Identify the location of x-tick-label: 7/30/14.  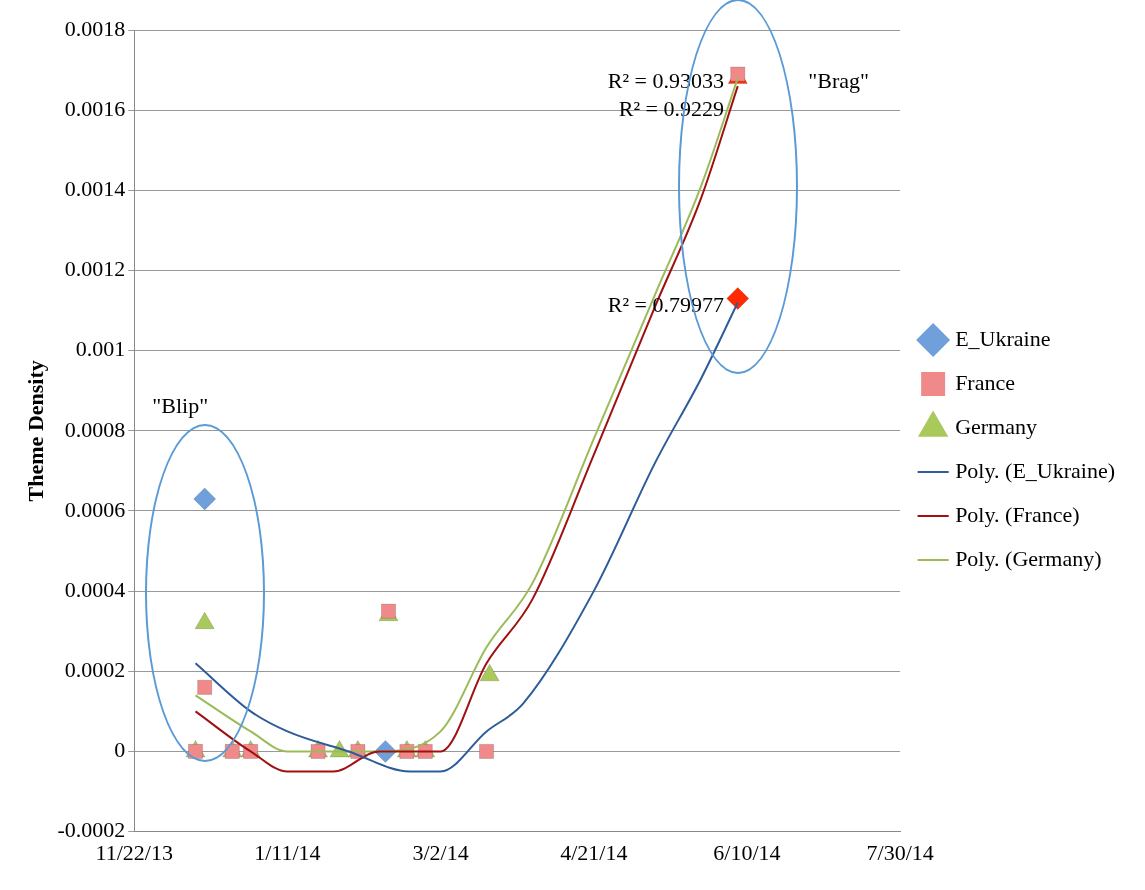
(900, 852).